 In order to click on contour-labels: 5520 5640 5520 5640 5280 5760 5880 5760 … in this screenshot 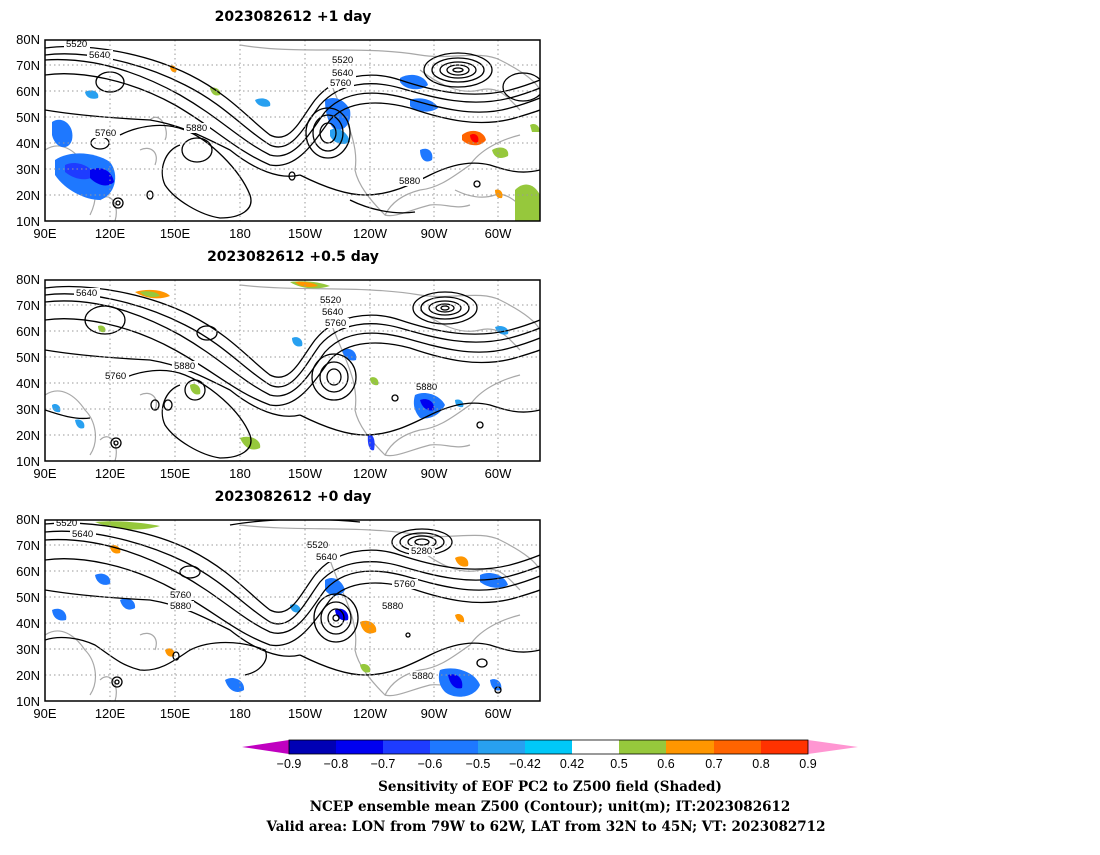, I will do `click(245, 601)`.